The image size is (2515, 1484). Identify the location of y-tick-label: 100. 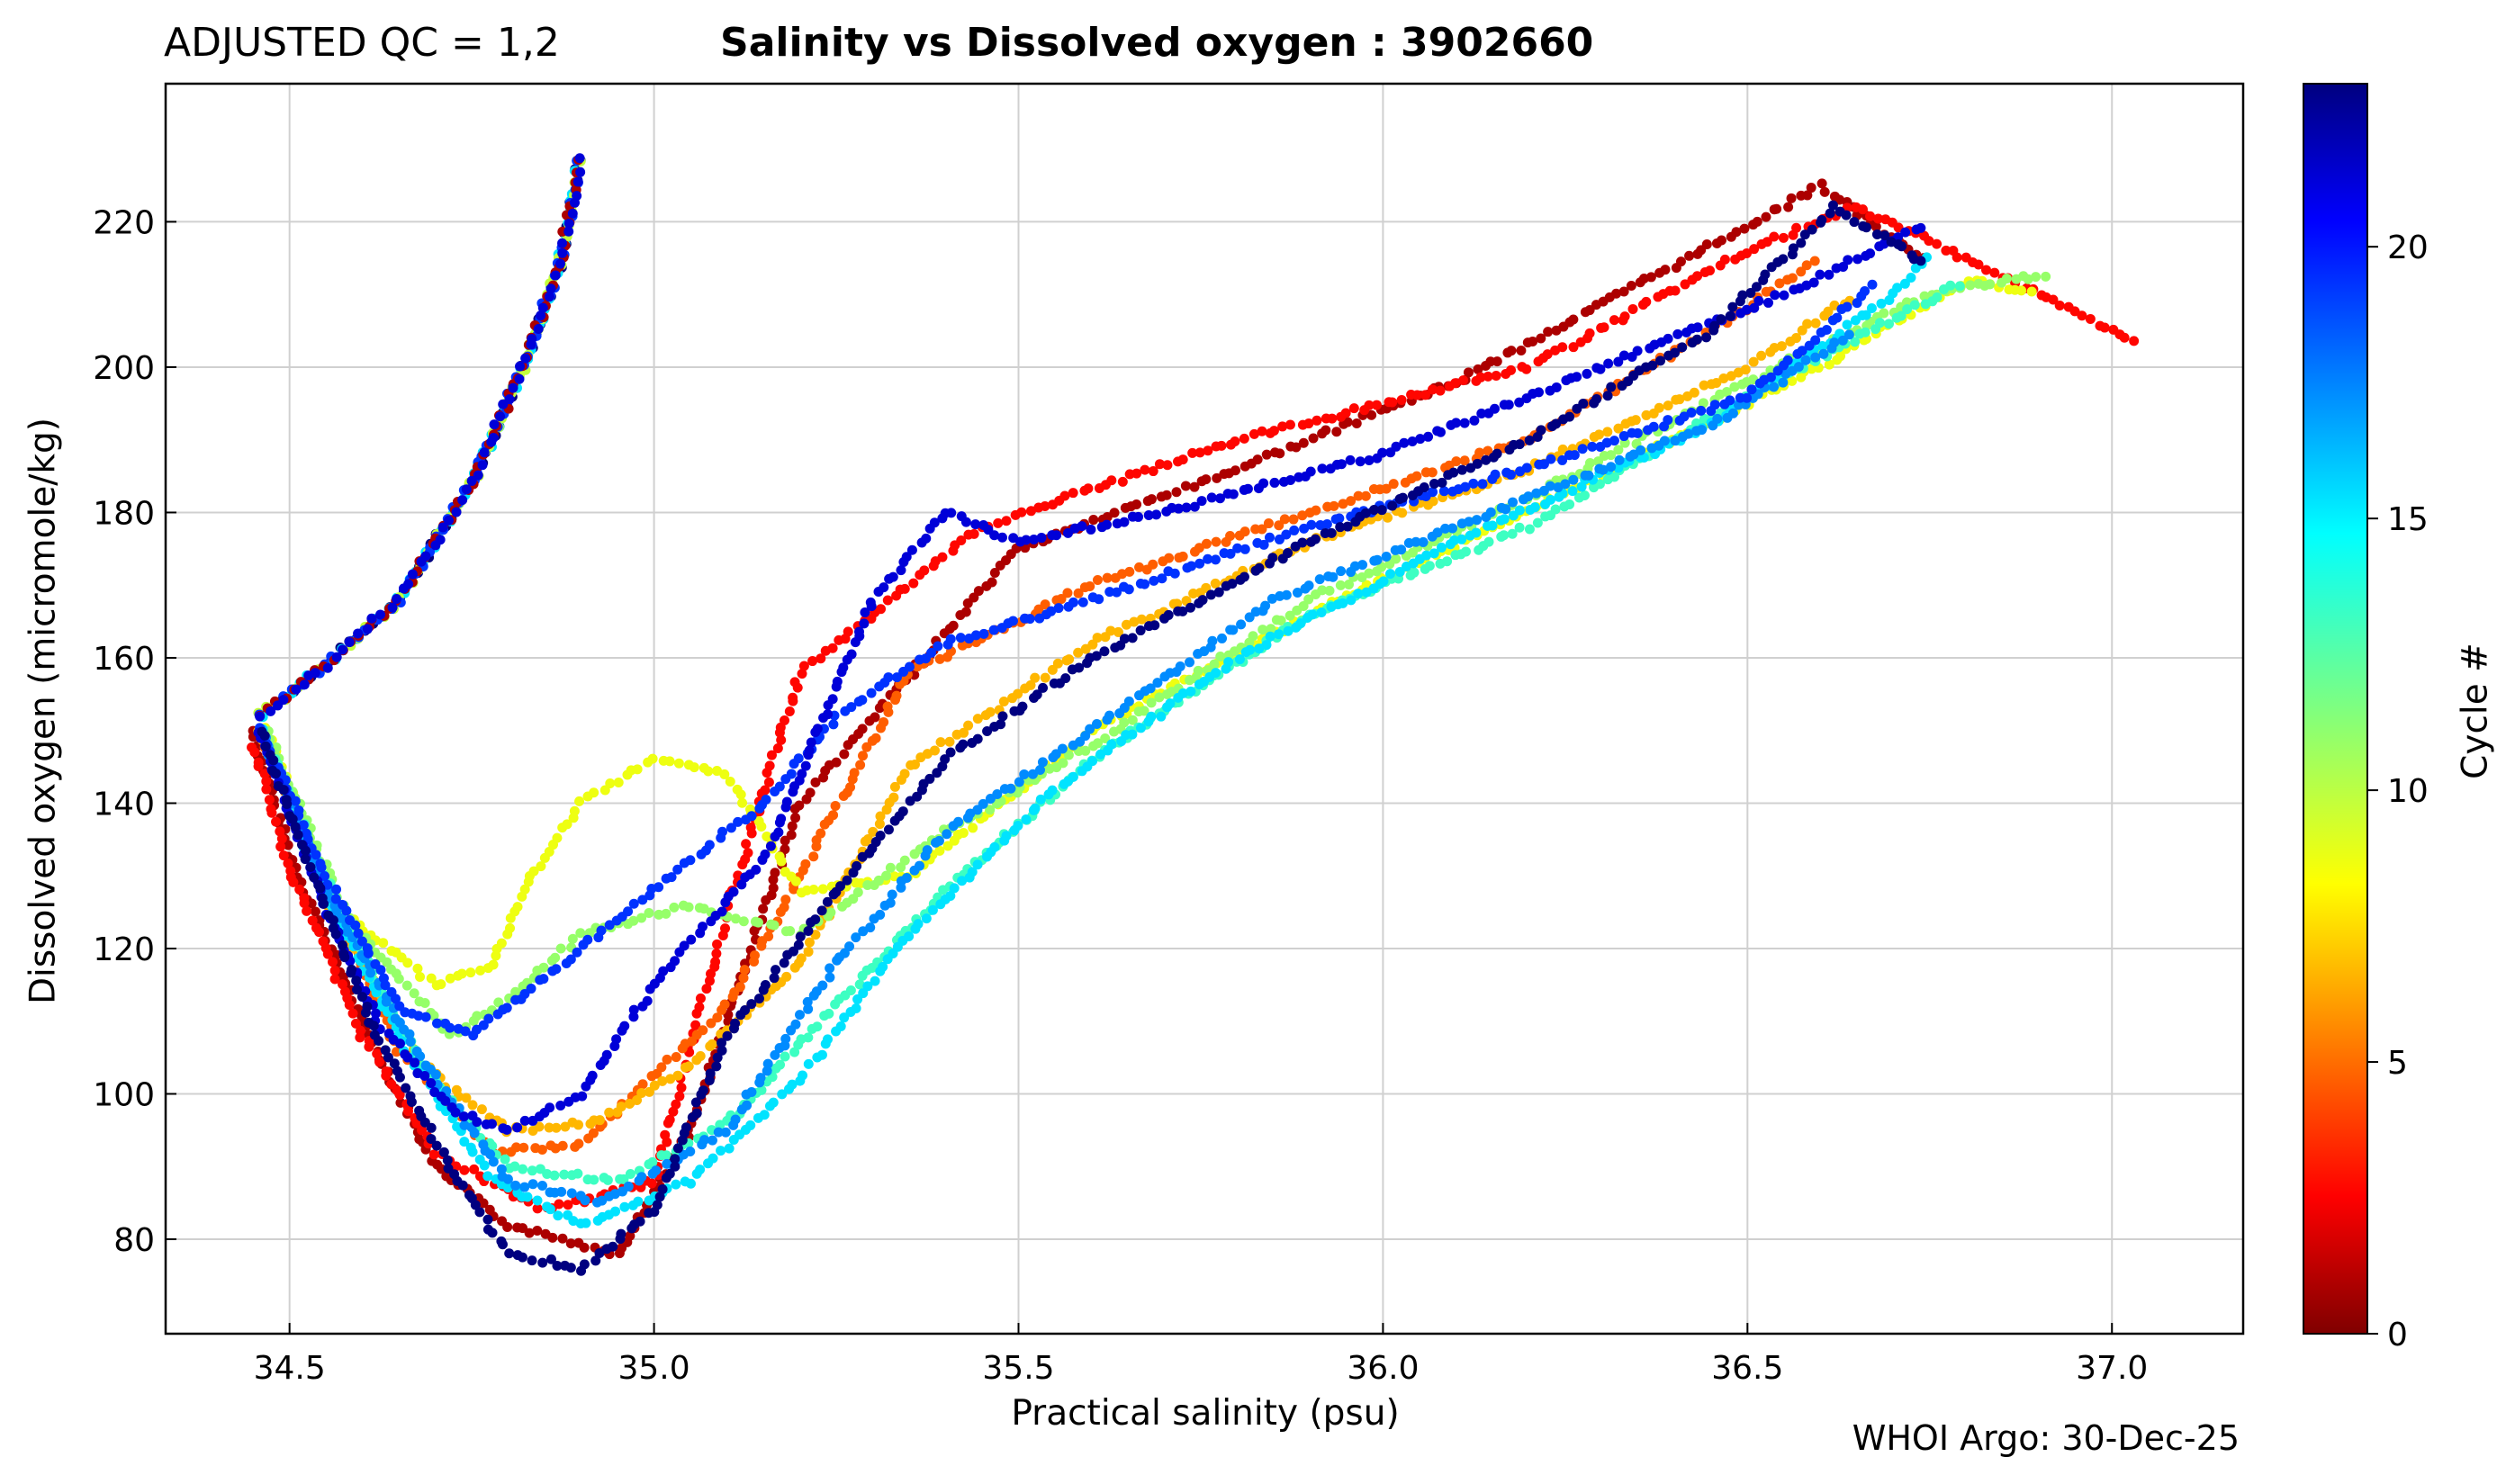
(124, 1095).